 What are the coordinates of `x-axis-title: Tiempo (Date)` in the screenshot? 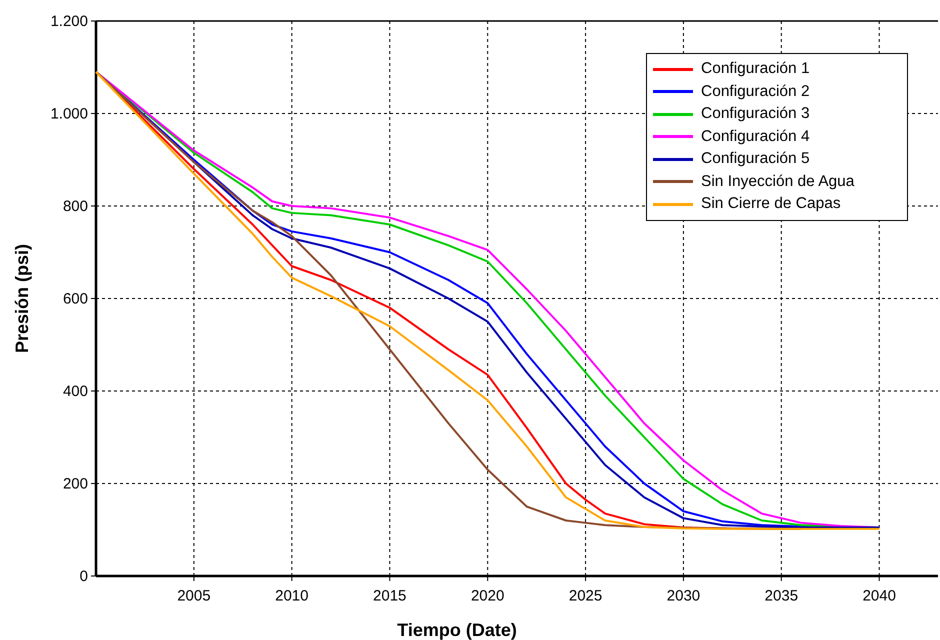 It's located at (457, 630).